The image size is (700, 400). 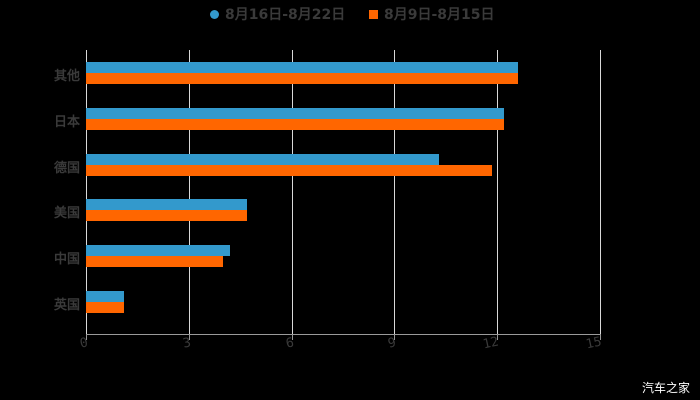 I want to click on tick-label: 9, so click(x=392, y=343).